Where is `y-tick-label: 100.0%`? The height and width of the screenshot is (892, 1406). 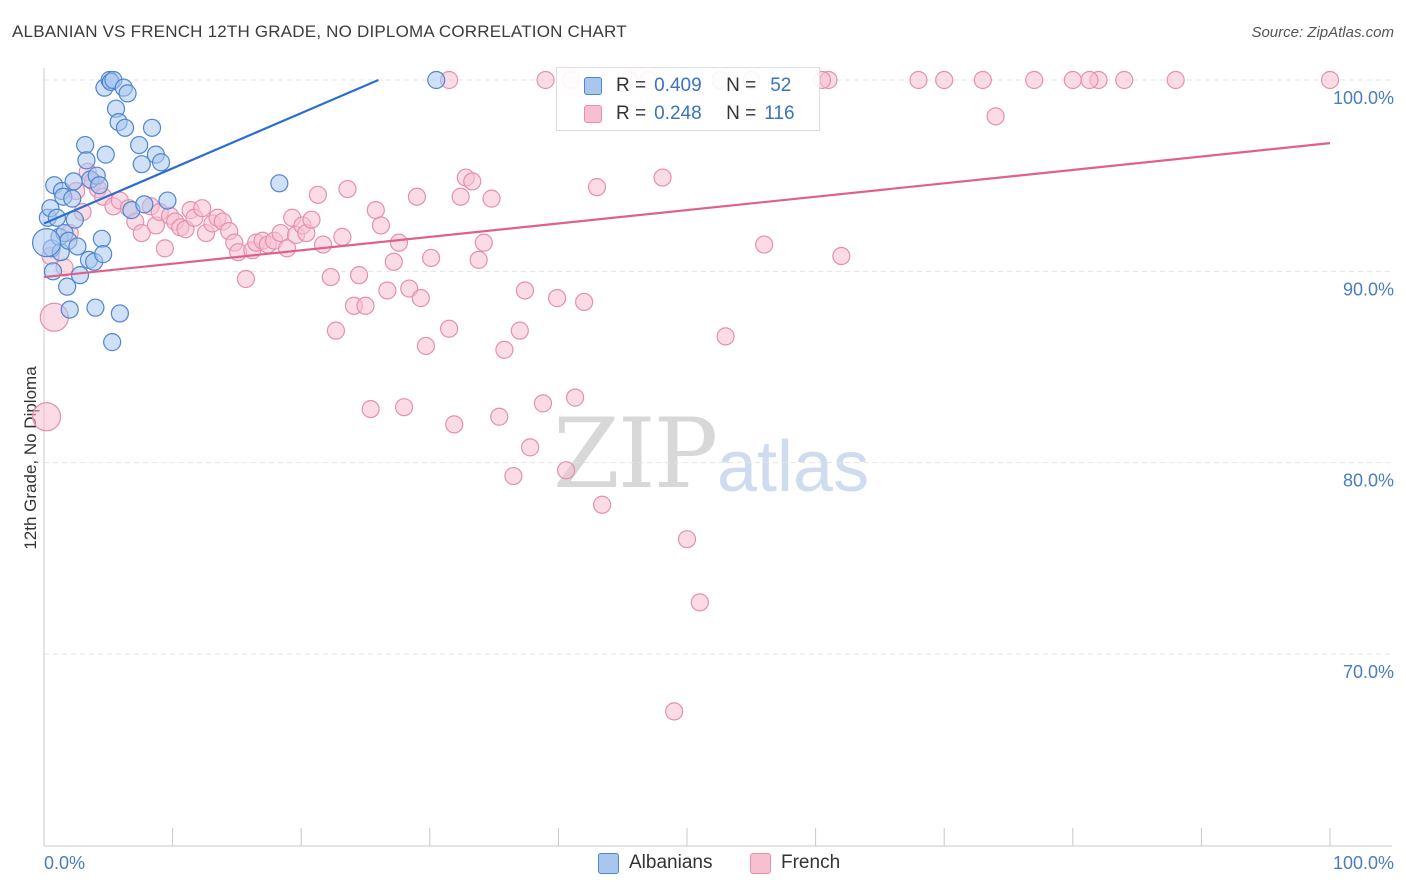 y-tick-label: 100.0% is located at coordinates (1363, 98).